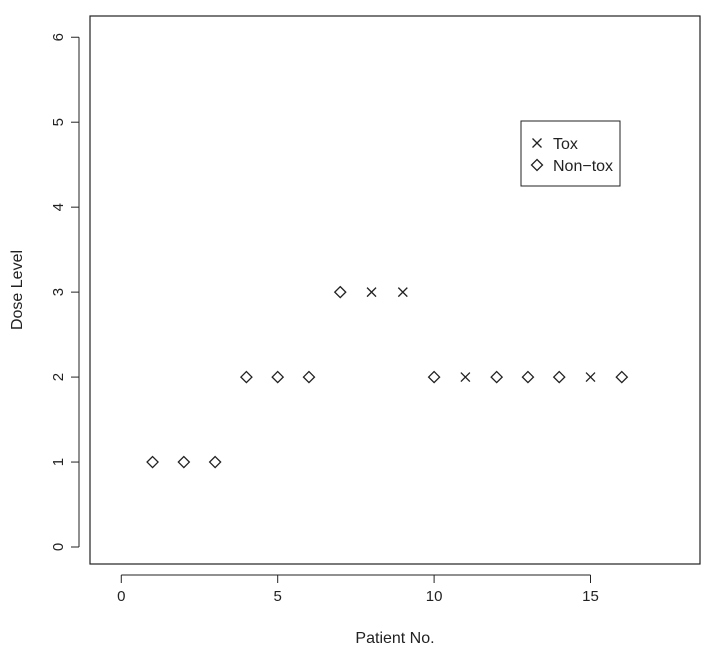  I want to click on y-tick-label: 1, so click(58, 462).